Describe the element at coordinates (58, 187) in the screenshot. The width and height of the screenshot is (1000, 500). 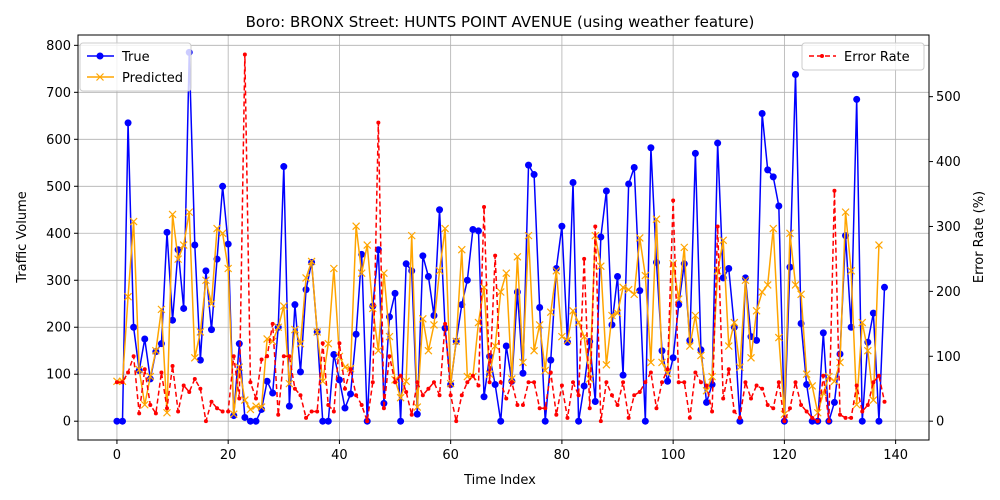
I see `y-tick-label: 500` at that location.